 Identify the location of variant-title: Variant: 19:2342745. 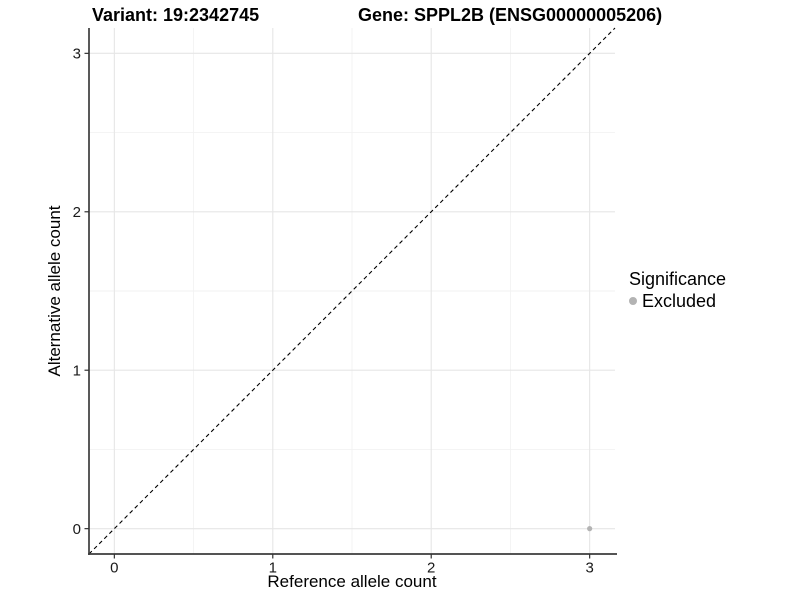
(176, 15).